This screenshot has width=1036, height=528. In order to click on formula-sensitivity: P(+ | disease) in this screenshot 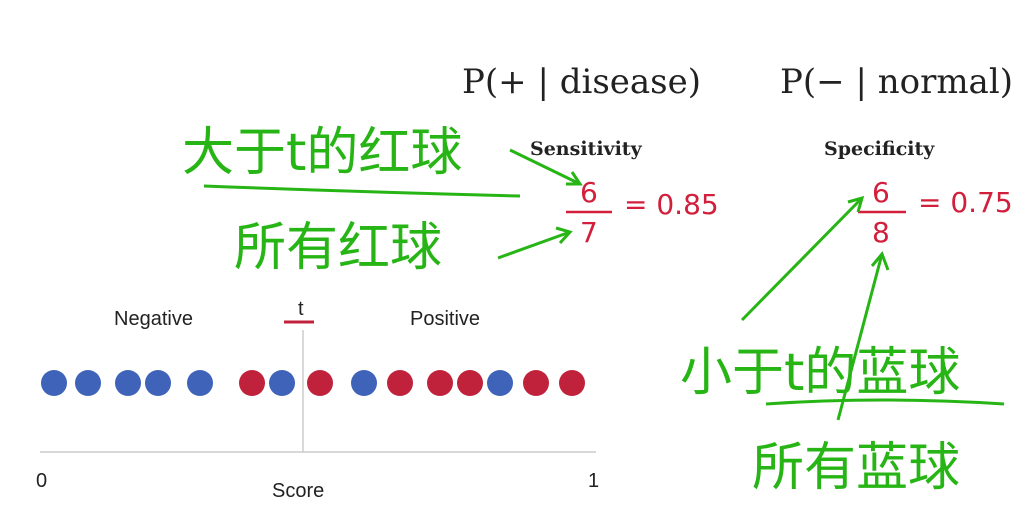, I will do `click(582, 82)`.